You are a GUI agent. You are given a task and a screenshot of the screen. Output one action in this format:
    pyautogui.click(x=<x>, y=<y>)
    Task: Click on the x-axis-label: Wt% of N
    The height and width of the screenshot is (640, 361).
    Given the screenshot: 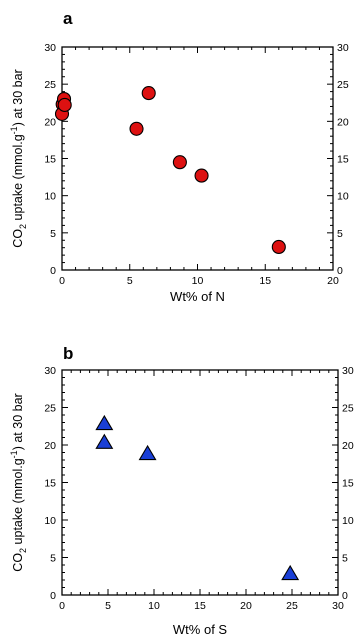 What is the action you would take?
    pyautogui.click(x=197, y=296)
    